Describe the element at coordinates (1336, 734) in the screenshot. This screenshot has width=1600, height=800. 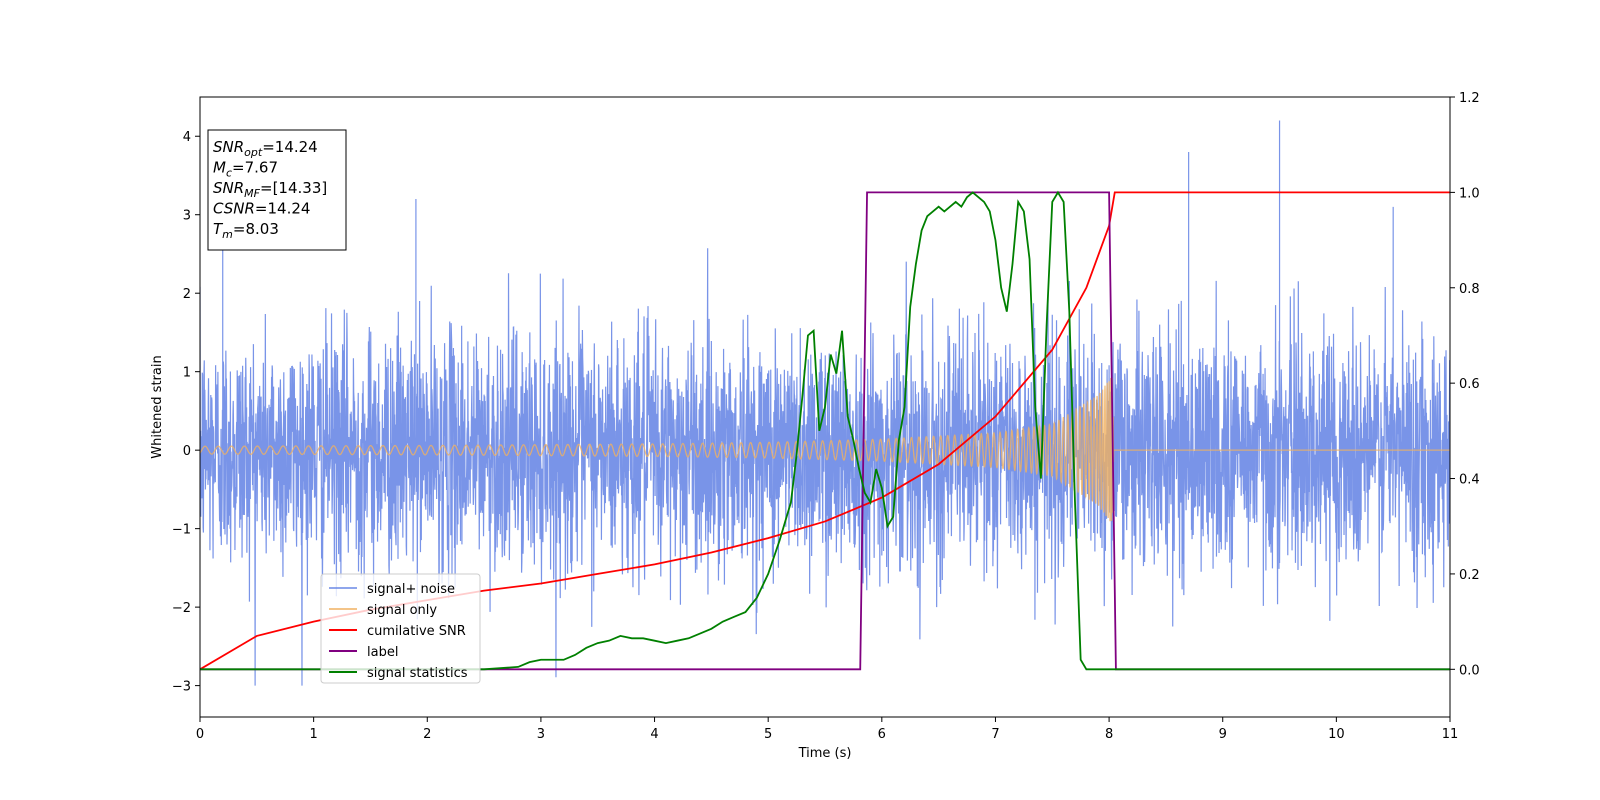
I see `x-tick-label: 10` at that location.